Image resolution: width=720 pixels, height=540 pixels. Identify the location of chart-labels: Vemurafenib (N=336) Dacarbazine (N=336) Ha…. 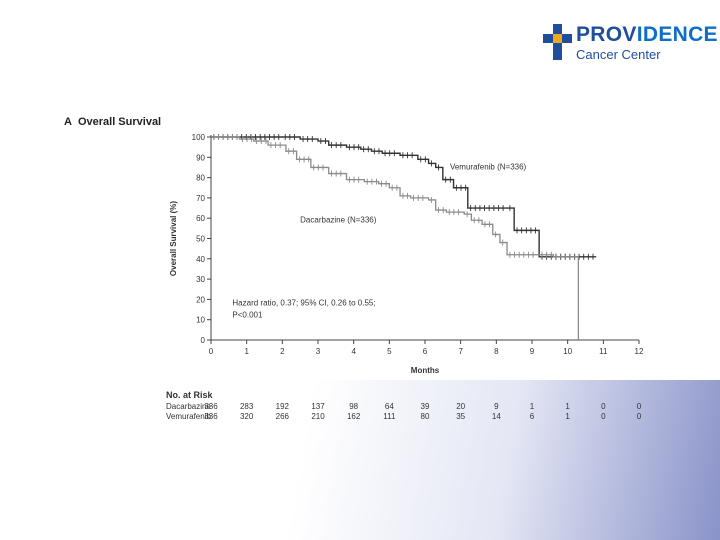
(379, 240).